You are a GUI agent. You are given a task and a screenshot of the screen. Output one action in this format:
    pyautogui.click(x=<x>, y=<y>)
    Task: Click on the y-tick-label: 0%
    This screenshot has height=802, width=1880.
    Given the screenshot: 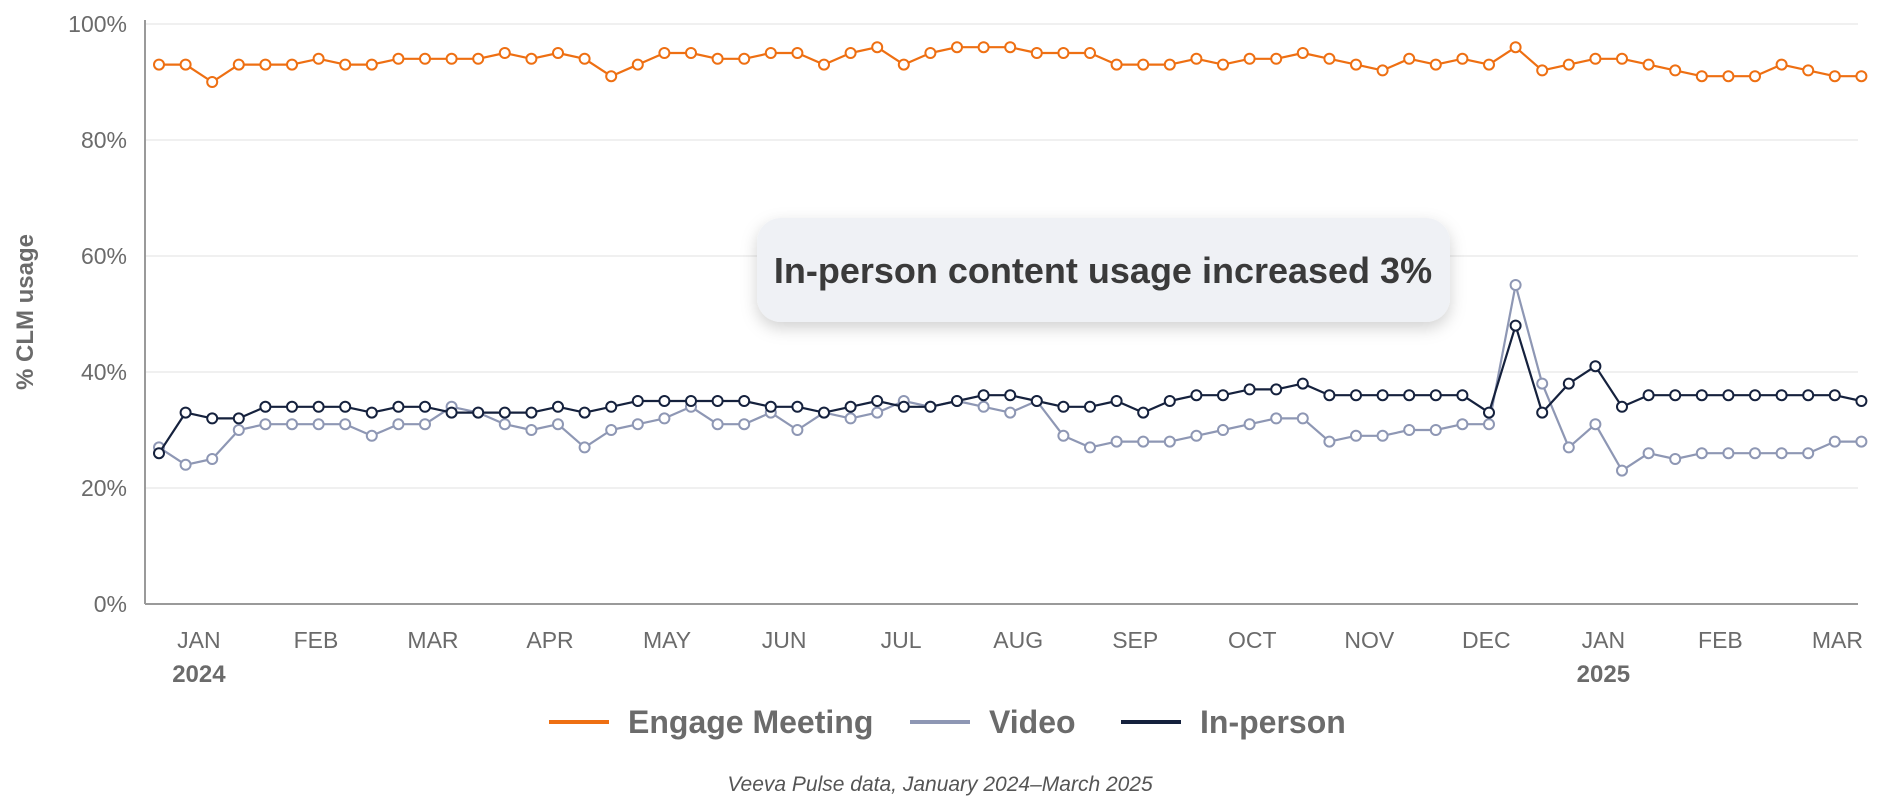 What is the action you would take?
    pyautogui.click(x=110, y=604)
    